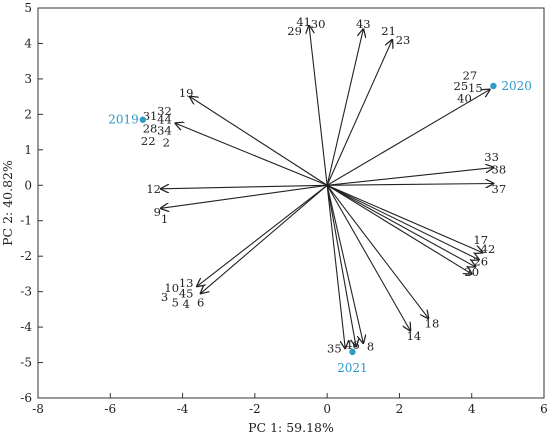 Image resolution: width=550 pixels, height=438 pixels. What do you see at coordinates (493, 86) in the screenshot?
I see `year-point-2020` at bounding box center [493, 86].